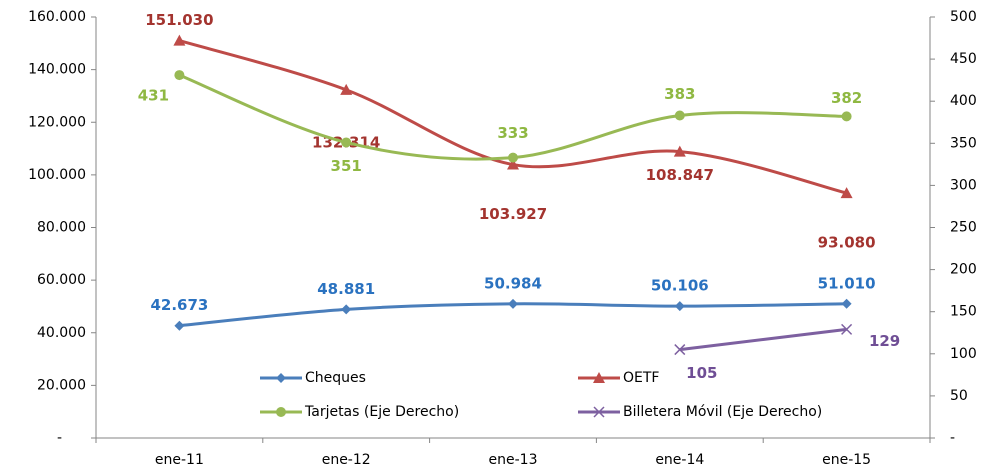  I want to click on y2-tick-label: 150, so click(963, 312).